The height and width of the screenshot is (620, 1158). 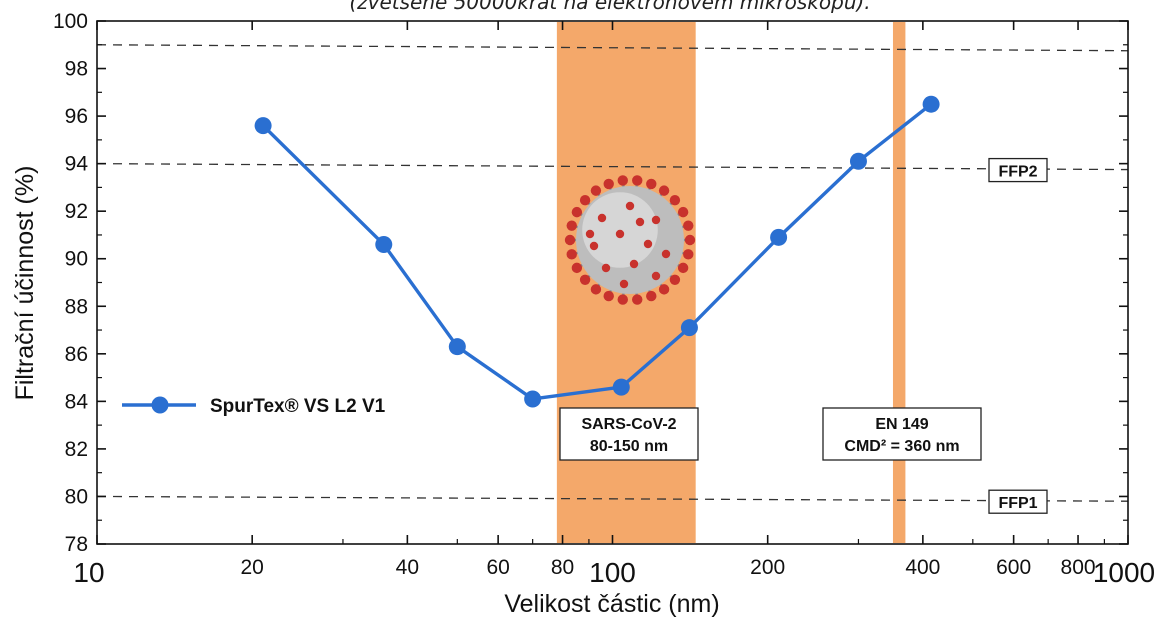 I want to click on legend: SpurTex® VS L2 V1, so click(x=254, y=406).